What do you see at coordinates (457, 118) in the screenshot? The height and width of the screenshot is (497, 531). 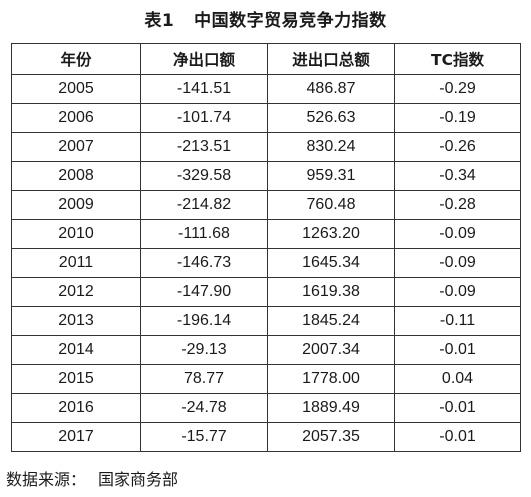 I see `cell-tc-index: -0.19` at bounding box center [457, 118].